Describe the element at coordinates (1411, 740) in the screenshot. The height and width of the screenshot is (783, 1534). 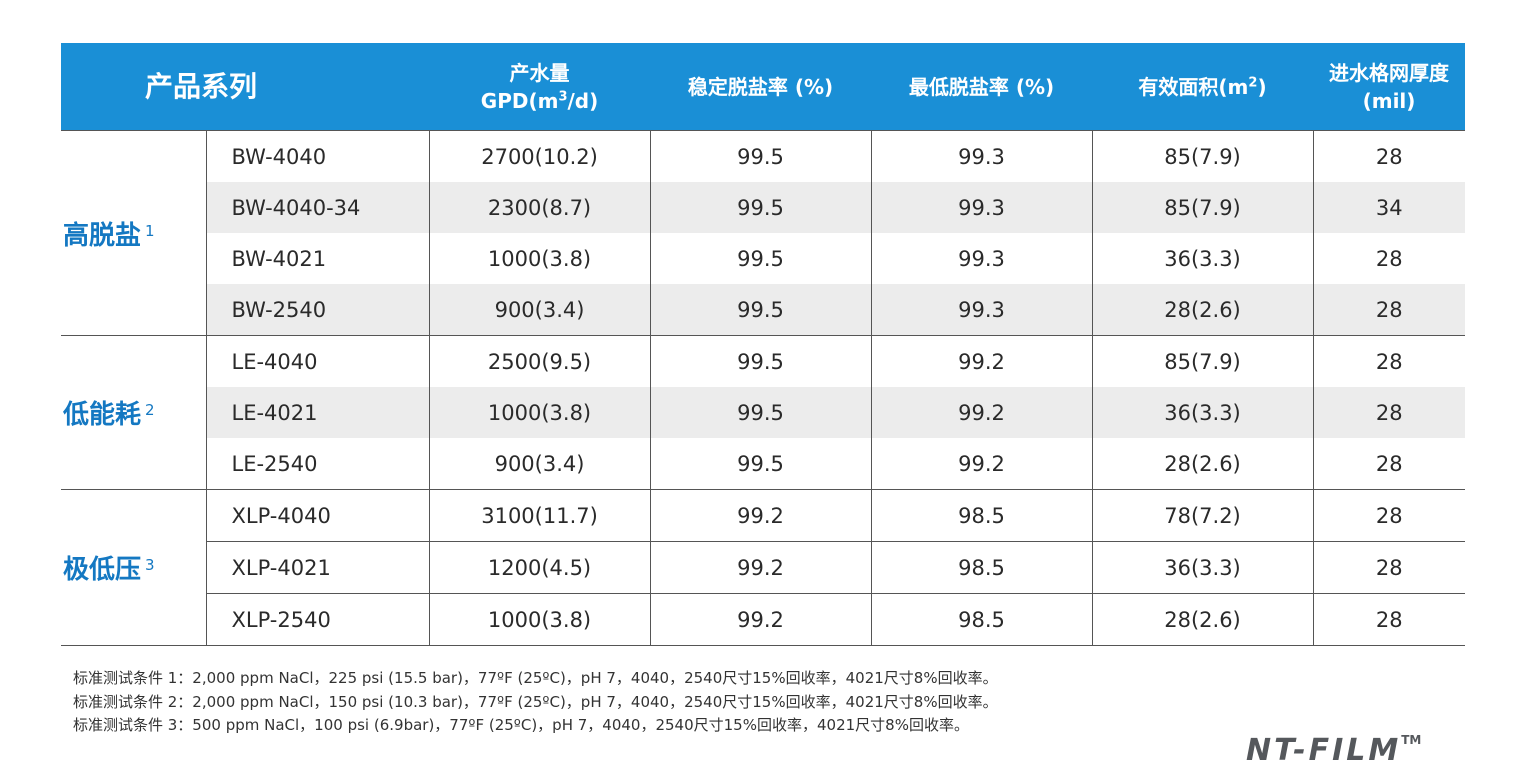
I see `brand-trademark: TM` at that location.